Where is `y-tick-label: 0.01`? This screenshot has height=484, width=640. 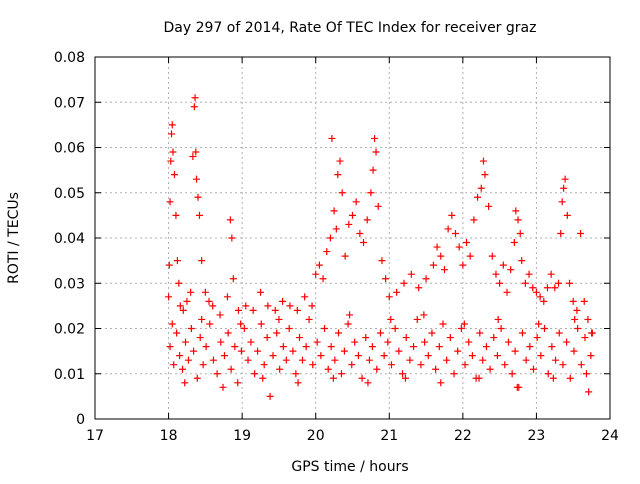 y-tick-label: 0.01 is located at coordinates (69, 375).